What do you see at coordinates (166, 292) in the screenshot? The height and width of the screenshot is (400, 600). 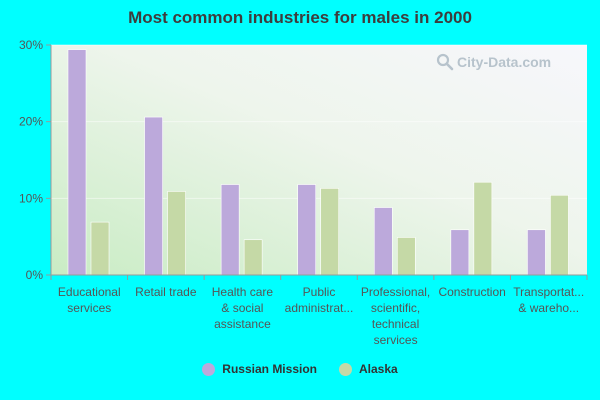 I see `x-tick-label: Retail trade` at bounding box center [166, 292].